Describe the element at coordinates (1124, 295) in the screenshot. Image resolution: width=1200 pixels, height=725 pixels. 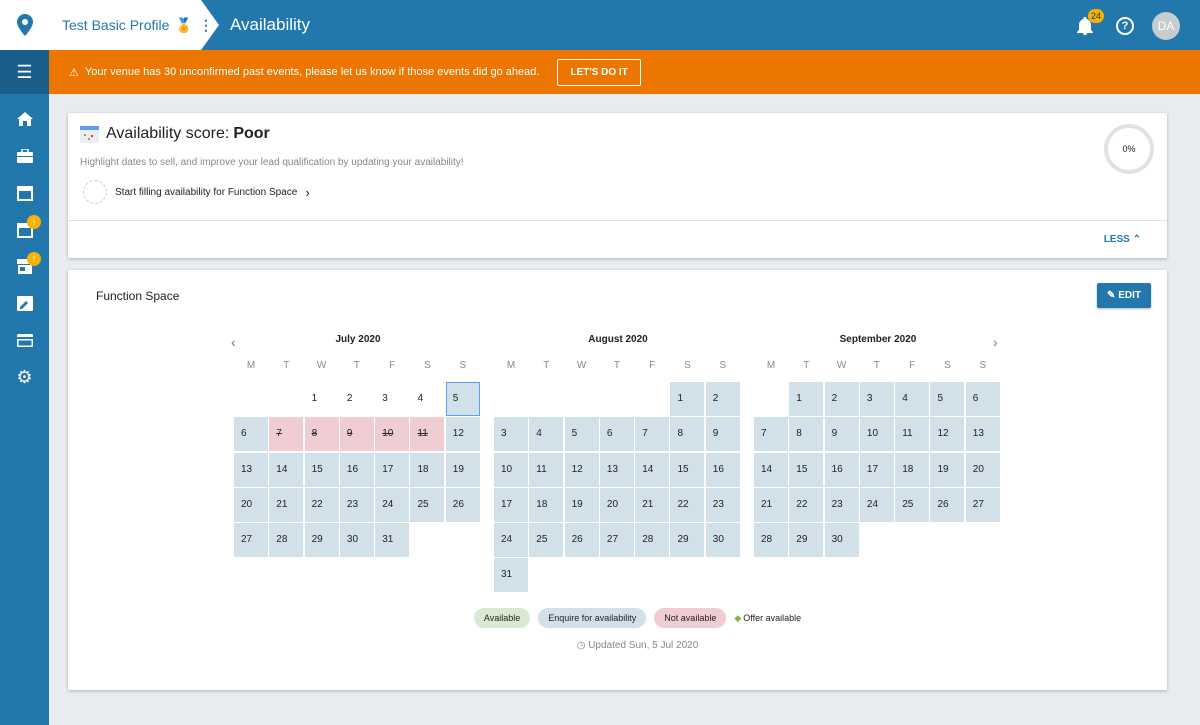
I see `edit-button: ✎ EDIT` at that location.